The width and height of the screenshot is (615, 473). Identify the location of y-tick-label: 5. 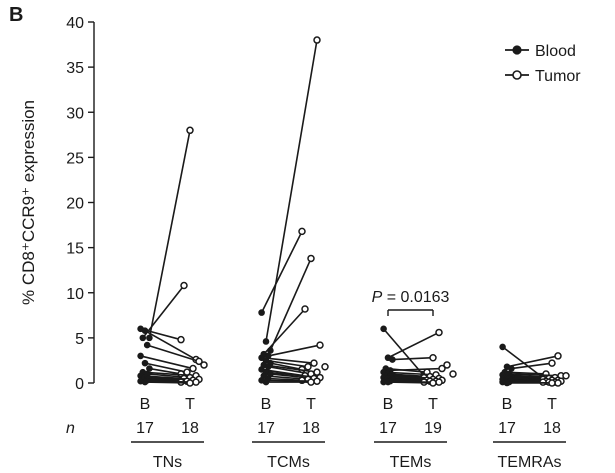
(79, 339).